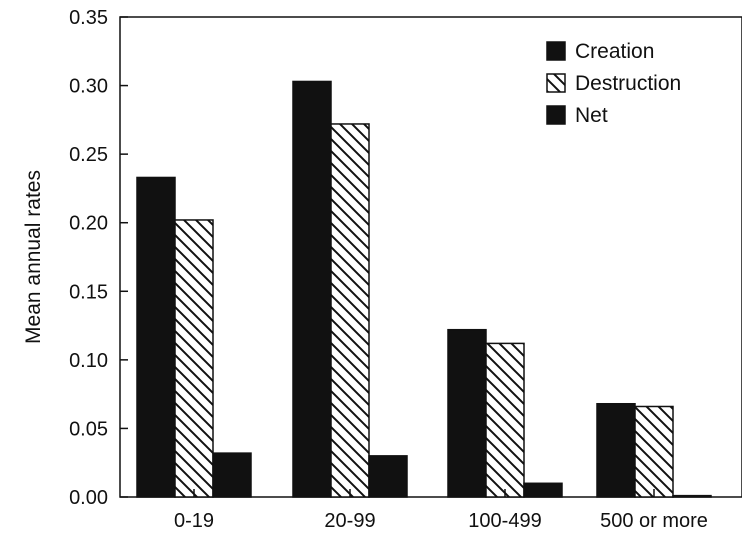 The height and width of the screenshot is (533, 742). What do you see at coordinates (628, 83) in the screenshot?
I see `legend-label-destruction: Destruction` at bounding box center [628, 83].